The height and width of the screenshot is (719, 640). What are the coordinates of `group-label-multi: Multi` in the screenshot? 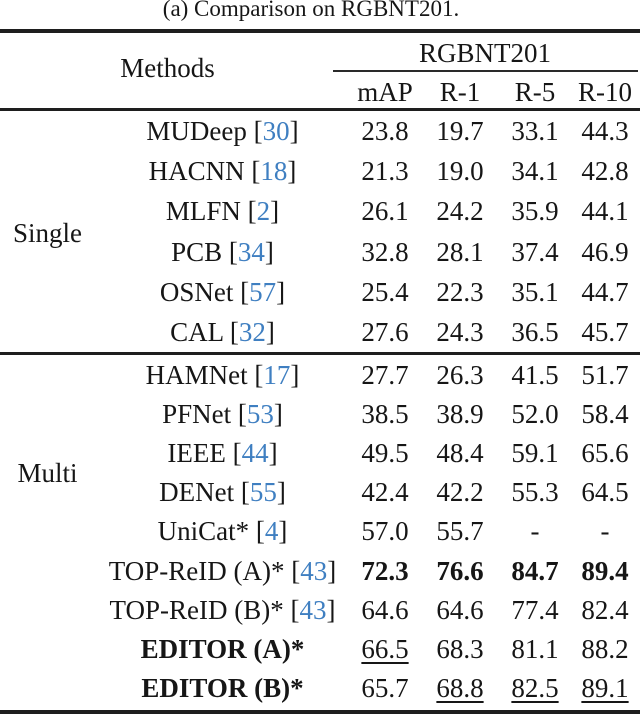 It's located at (47, 473).